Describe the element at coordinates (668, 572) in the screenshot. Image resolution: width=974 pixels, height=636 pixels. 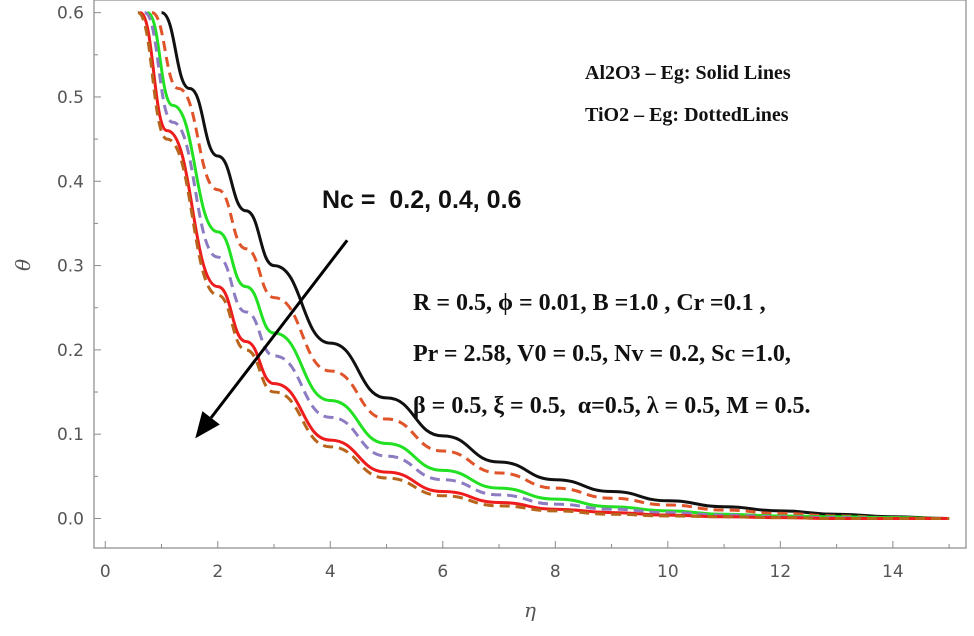
I see `x-tick-label: 10` at that location.